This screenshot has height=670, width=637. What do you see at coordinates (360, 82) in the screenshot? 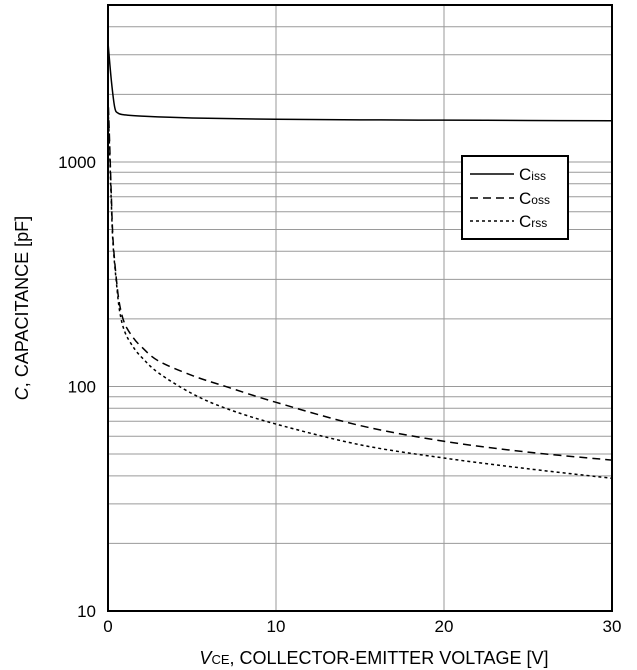
I see `series-line-iss` at bounding box center [360, 82].